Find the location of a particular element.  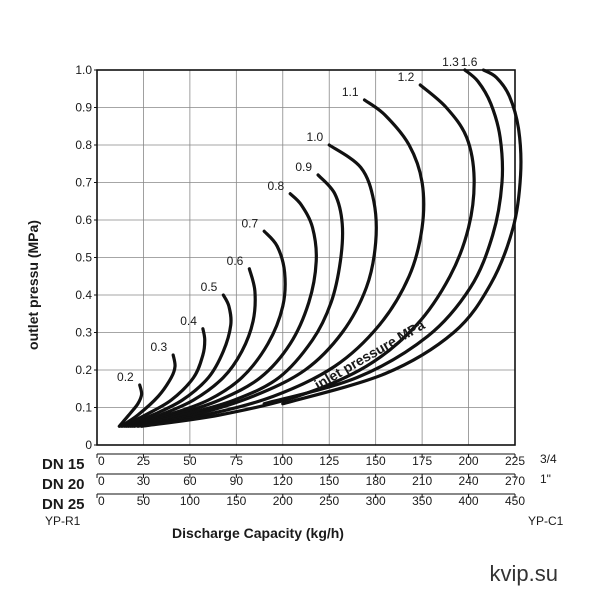

y-tick-labels: 0 0.1 0.2 0.3 0.4 0.5 0.6 0.7 0.8 0.9 1.0 is located at coordinates (86, 257).